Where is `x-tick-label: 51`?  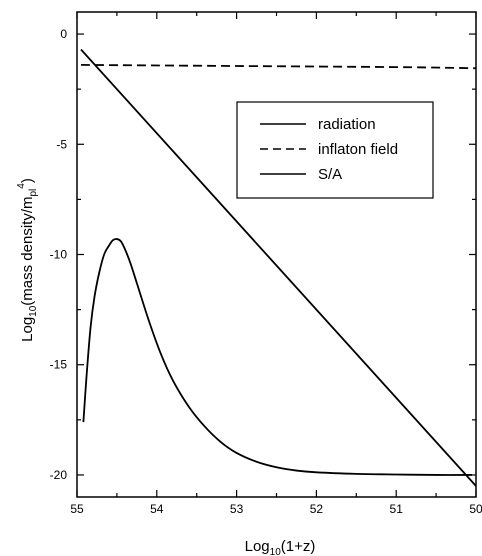 x-tick-label: 51 is located at coordinates (397, 509).